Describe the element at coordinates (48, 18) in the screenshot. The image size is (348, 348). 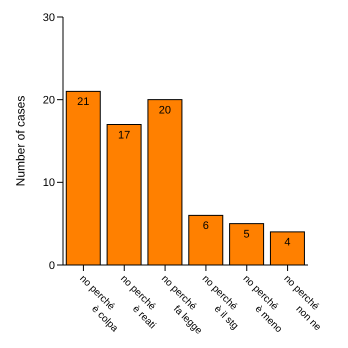
I see `y-tick-label: 30` at that location.